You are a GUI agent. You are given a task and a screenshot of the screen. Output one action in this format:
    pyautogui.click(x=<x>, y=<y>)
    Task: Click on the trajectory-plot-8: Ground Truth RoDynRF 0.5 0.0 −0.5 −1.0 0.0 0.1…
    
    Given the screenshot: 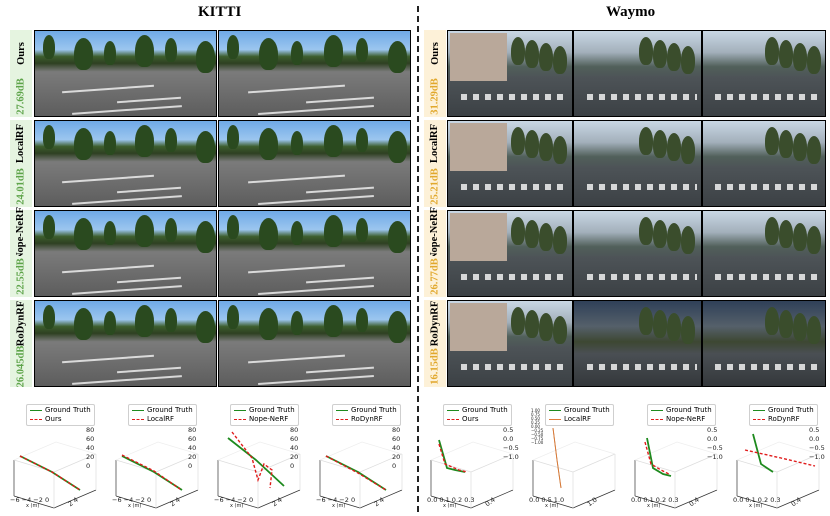 What is the action you would take?
    pyautogui.click(x=779, y=454)
    